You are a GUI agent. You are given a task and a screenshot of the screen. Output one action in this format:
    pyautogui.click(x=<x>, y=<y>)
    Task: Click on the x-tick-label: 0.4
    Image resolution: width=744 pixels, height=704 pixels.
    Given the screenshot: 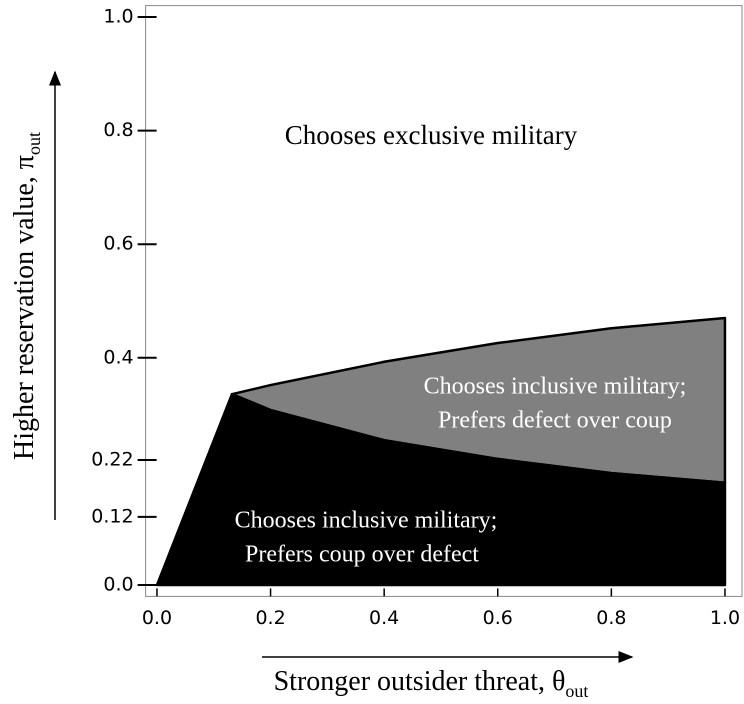 What is the action you would take?
    pyautogui.click(x=384, y=618)
    